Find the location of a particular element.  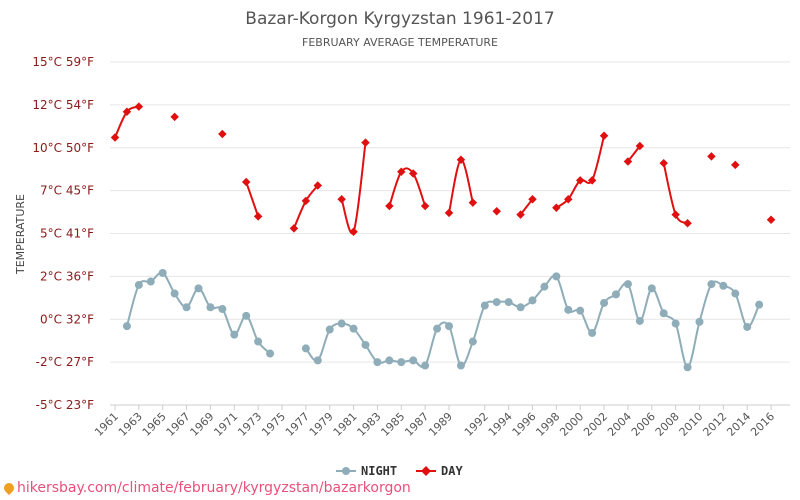

legend: NIGHT DAY is located at coordinates (399, 471).